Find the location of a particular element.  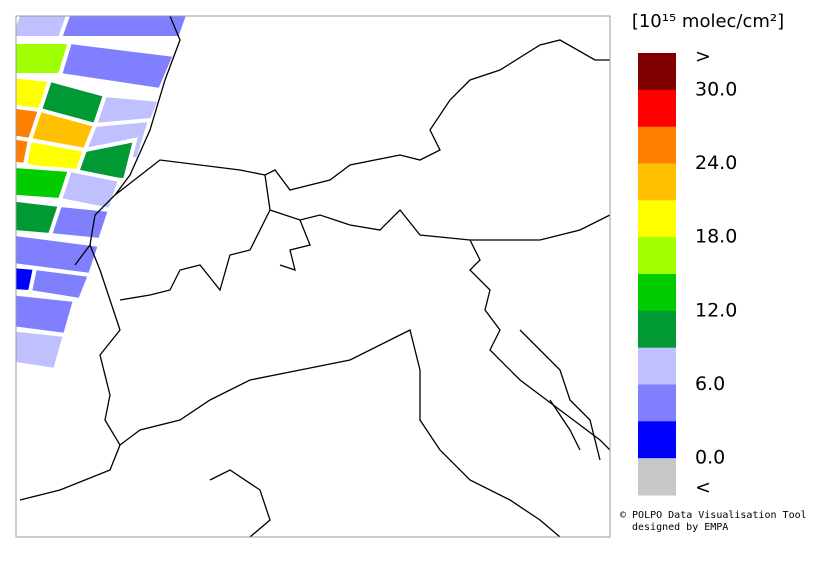

colorbar-label: 6.0 is located at coordinates (710, 384).